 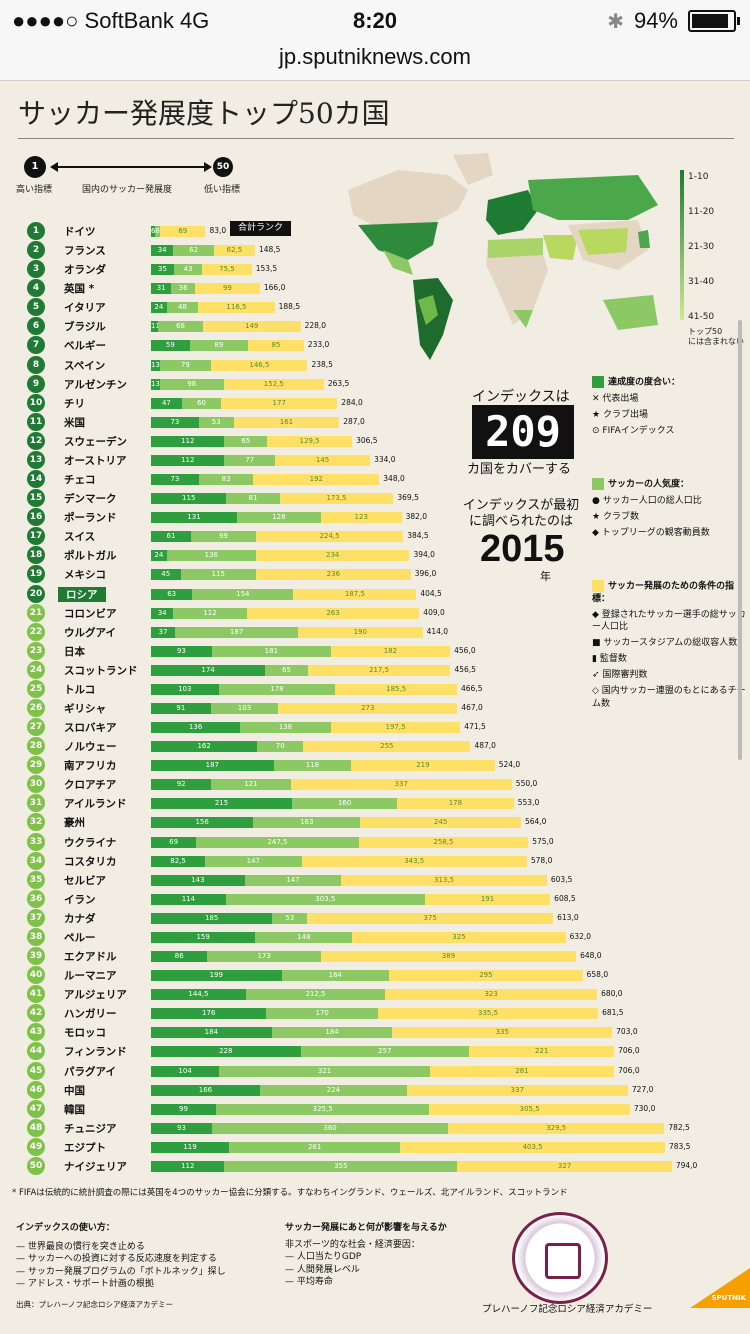 What do you see at coordinates (244, 708) in the screenshot?
I see `bar-segment-b: 103` at bounding box center [244, 708].